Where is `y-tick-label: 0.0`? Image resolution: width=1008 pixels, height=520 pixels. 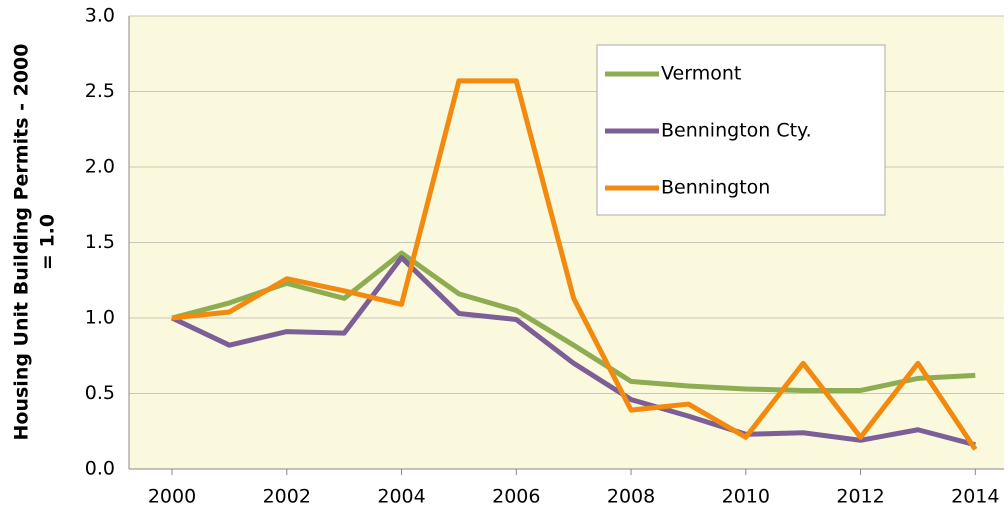 y-tick-label: 0.0 is located at coordinates (100, 469).